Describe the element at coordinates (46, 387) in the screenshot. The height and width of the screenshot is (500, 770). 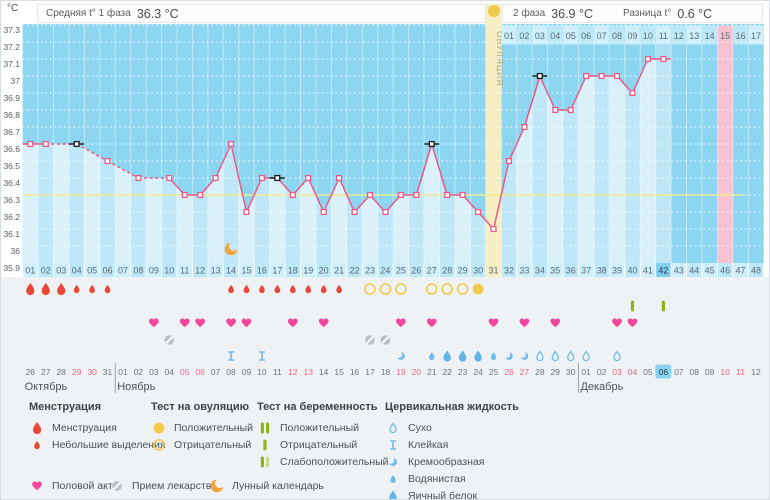
I see `month-label: Октябрь` at that location.